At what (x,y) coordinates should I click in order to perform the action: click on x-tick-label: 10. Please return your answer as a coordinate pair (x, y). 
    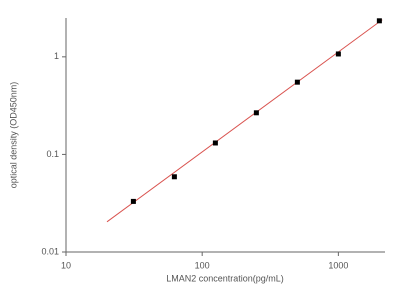
    Looking at the image, I should click on (66, 265).